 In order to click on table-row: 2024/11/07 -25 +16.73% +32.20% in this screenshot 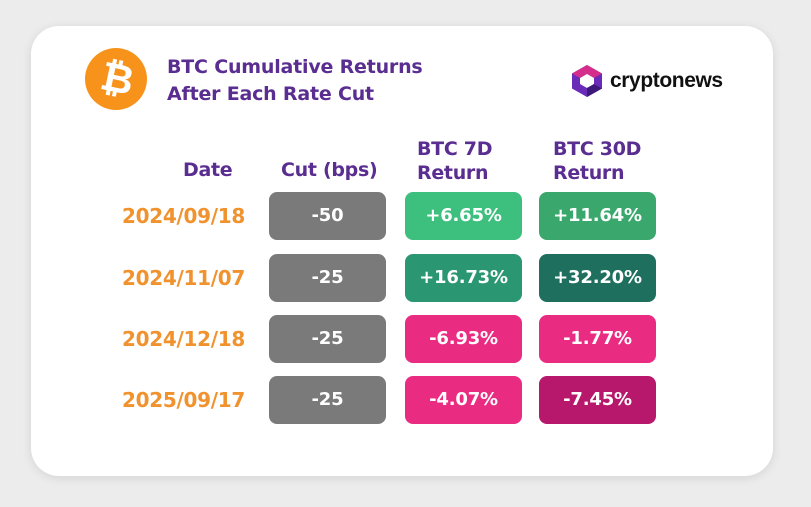, I will do `click(402, 278)`.